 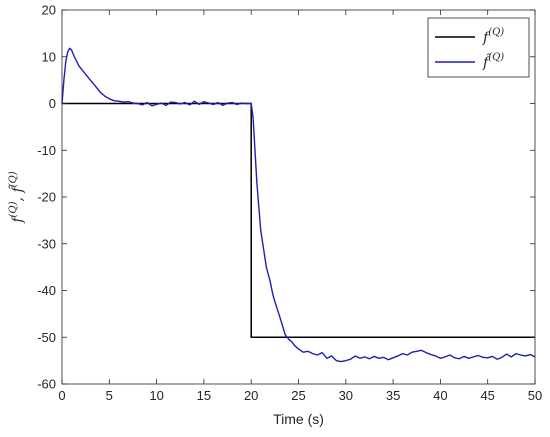 What do you see at coordinates (61, 395) in the screenshot?
I see `x-tick-label: 0` at bounding box center [61, 395].